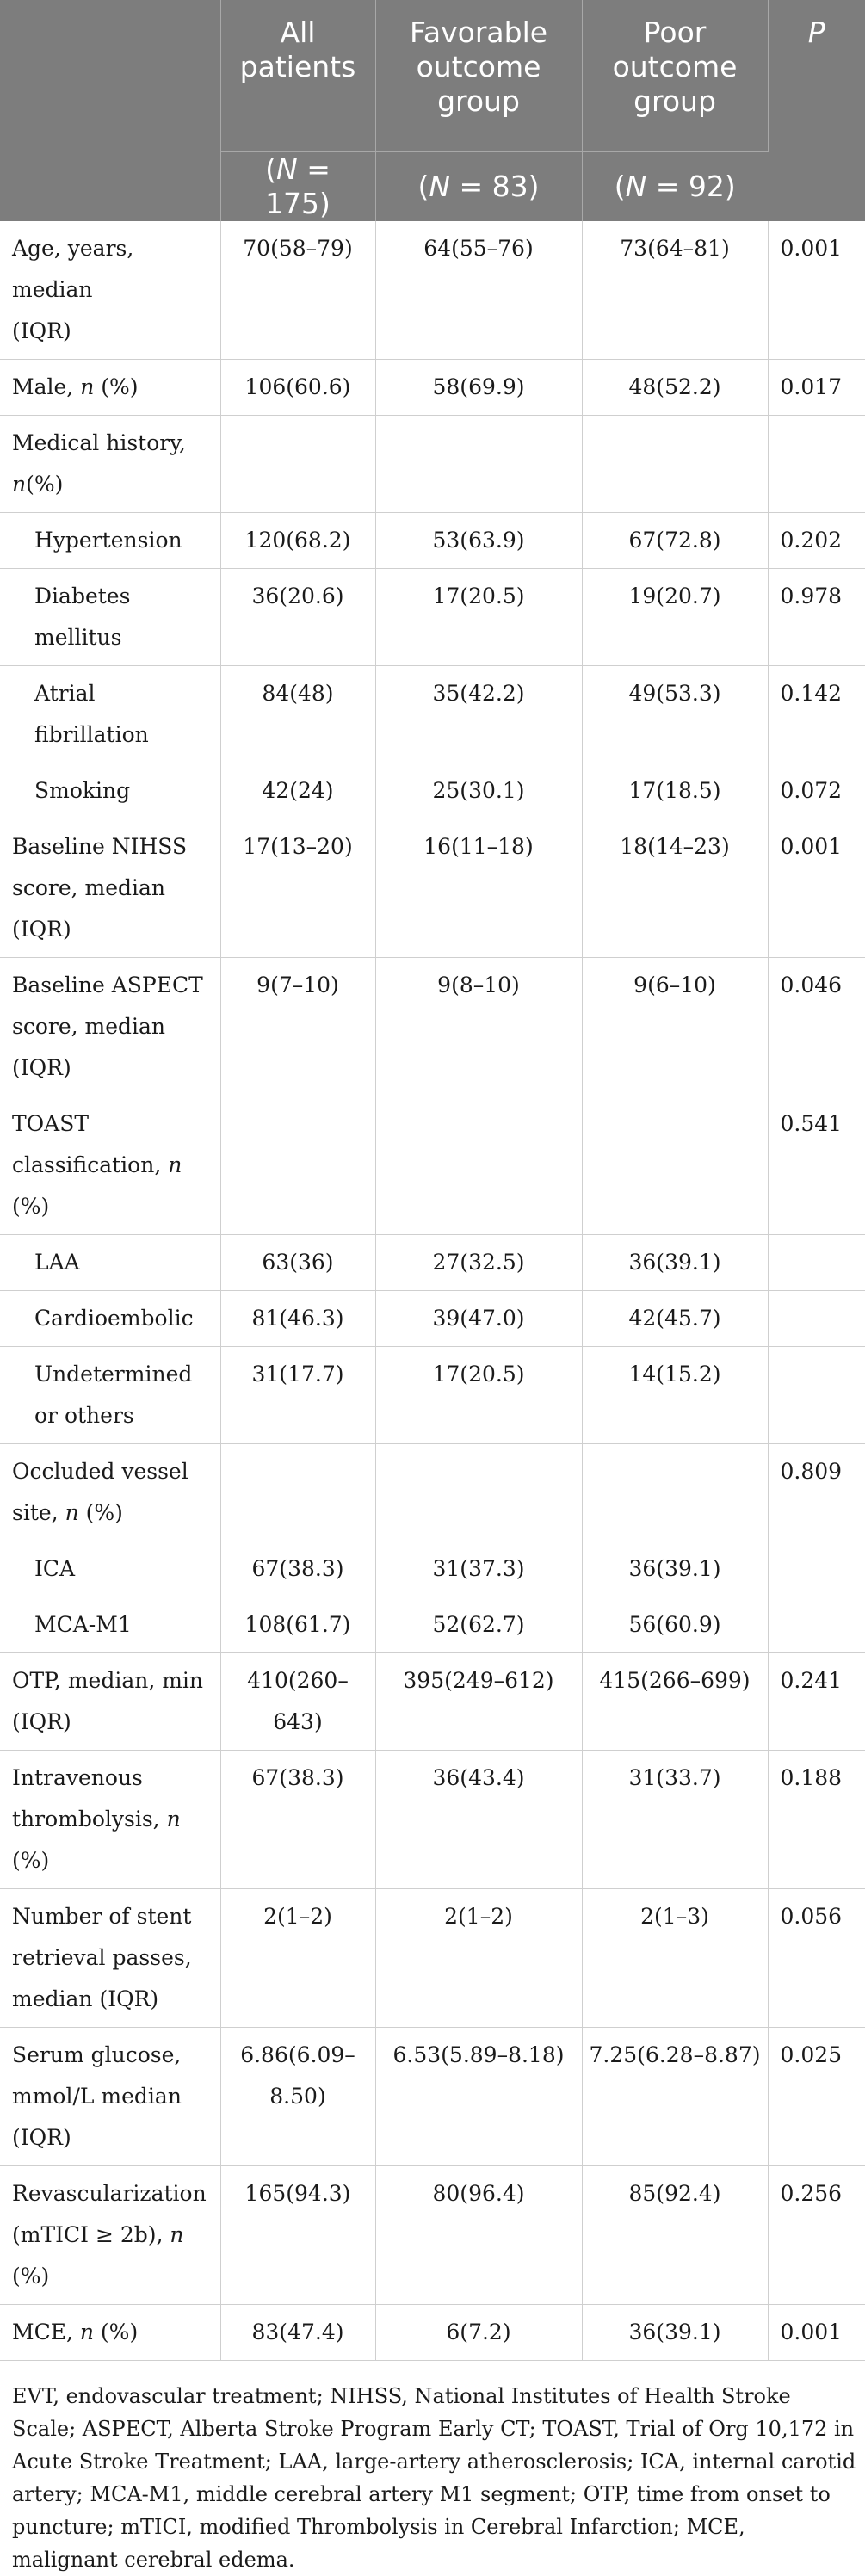 The width and height of the screenshot is (865, 2576). What do you see at coordinates (675, 464) in the screenshot?
I see `cell-poor` at bounding box center [675, 464].